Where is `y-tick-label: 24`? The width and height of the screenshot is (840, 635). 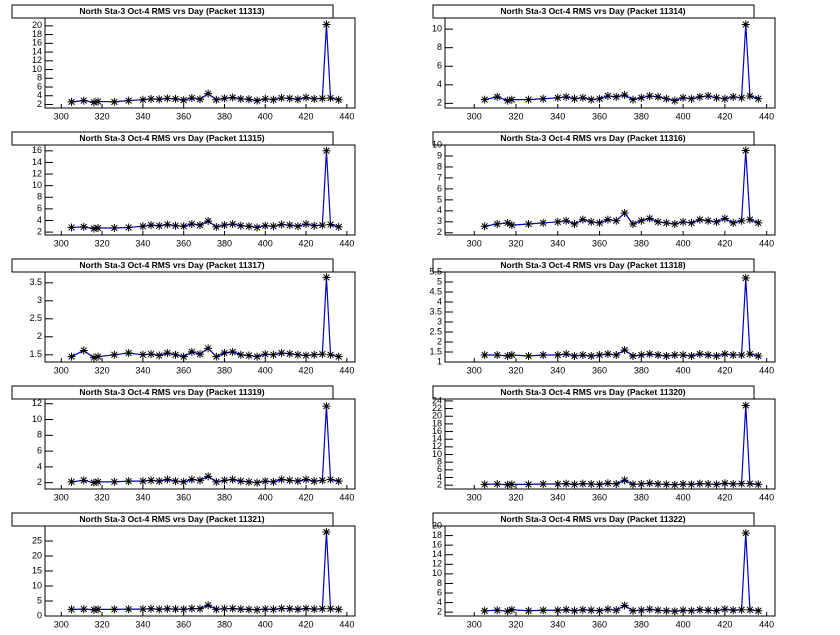 y-tick-label: 24 is located at coordinates (437, 400).